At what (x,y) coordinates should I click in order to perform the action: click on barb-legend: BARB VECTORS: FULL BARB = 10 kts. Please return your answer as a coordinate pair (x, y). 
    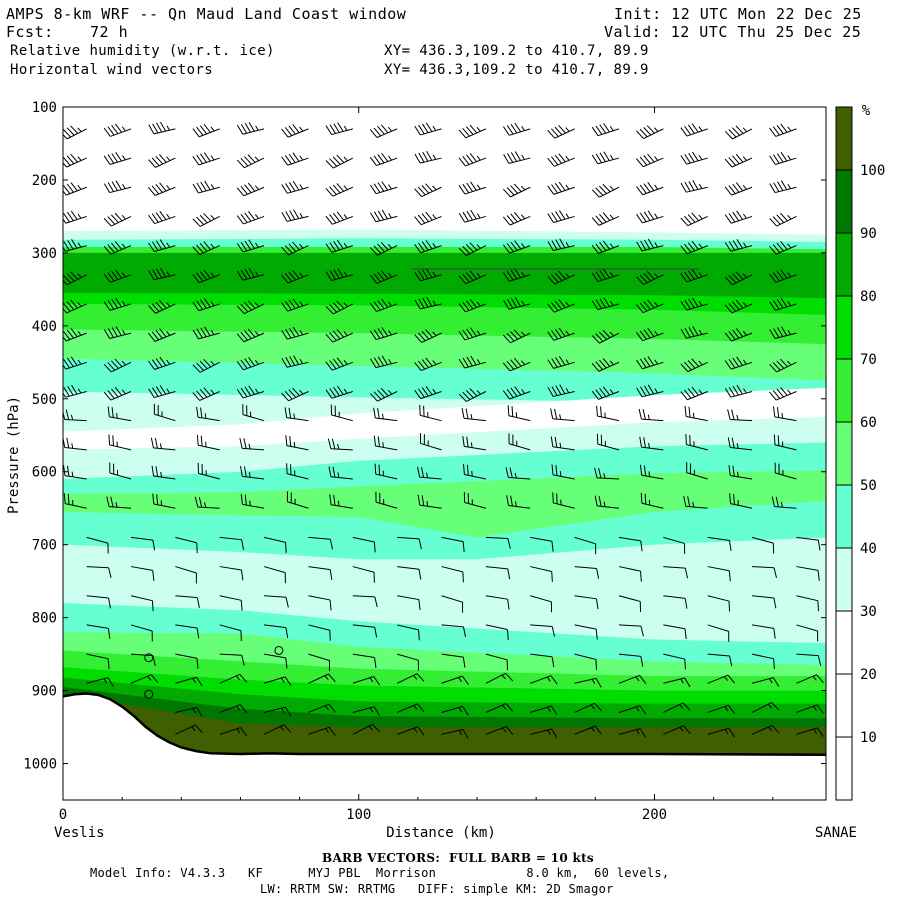
    Looking at the image, I should click on (458, 858).